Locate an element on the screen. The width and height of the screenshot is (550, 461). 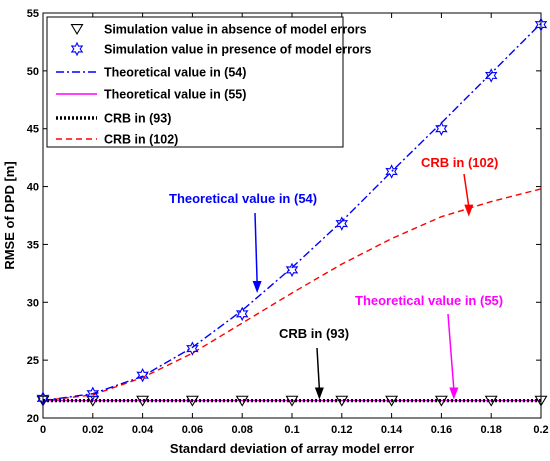
legend-entry: CRB in (102) is located at coordinates (117, 140).